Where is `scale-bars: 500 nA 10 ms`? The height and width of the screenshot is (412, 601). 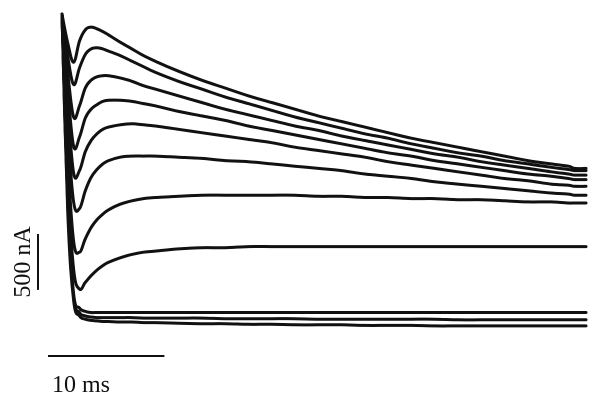 scale-bars: 500 nA 10 ms is located at coordinates (87, 312).